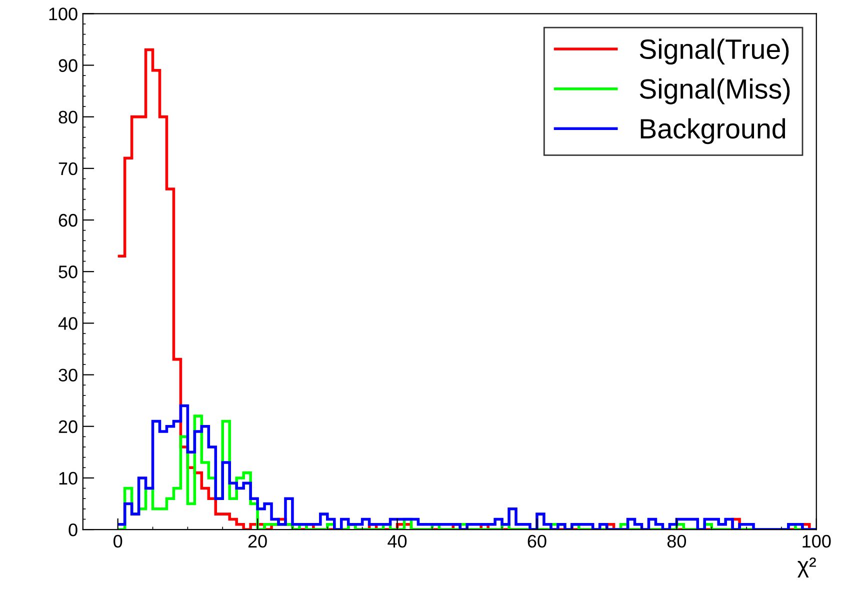  I want to click on x-tick-label: 0, so click(118, 541).